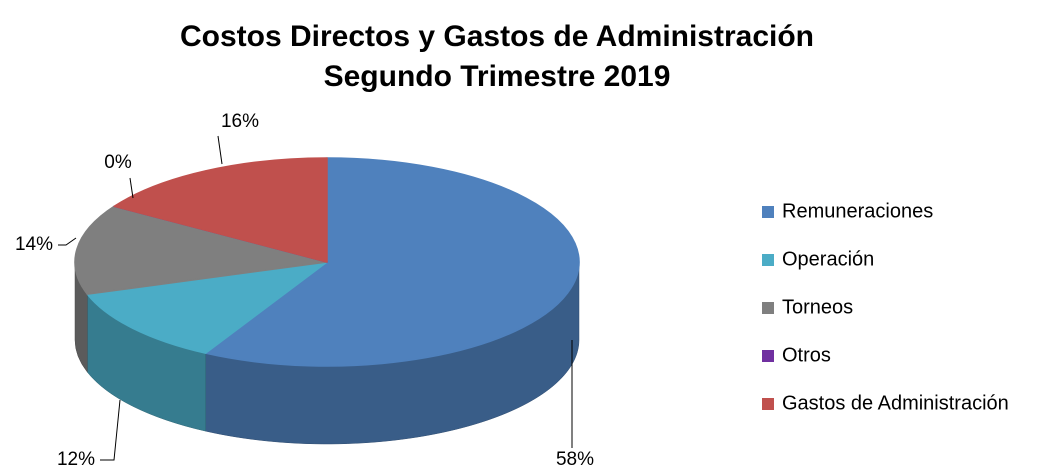  Describe the element at coordinates (76, 458) in the screenshot. I see `data-label: 12%` at that location.